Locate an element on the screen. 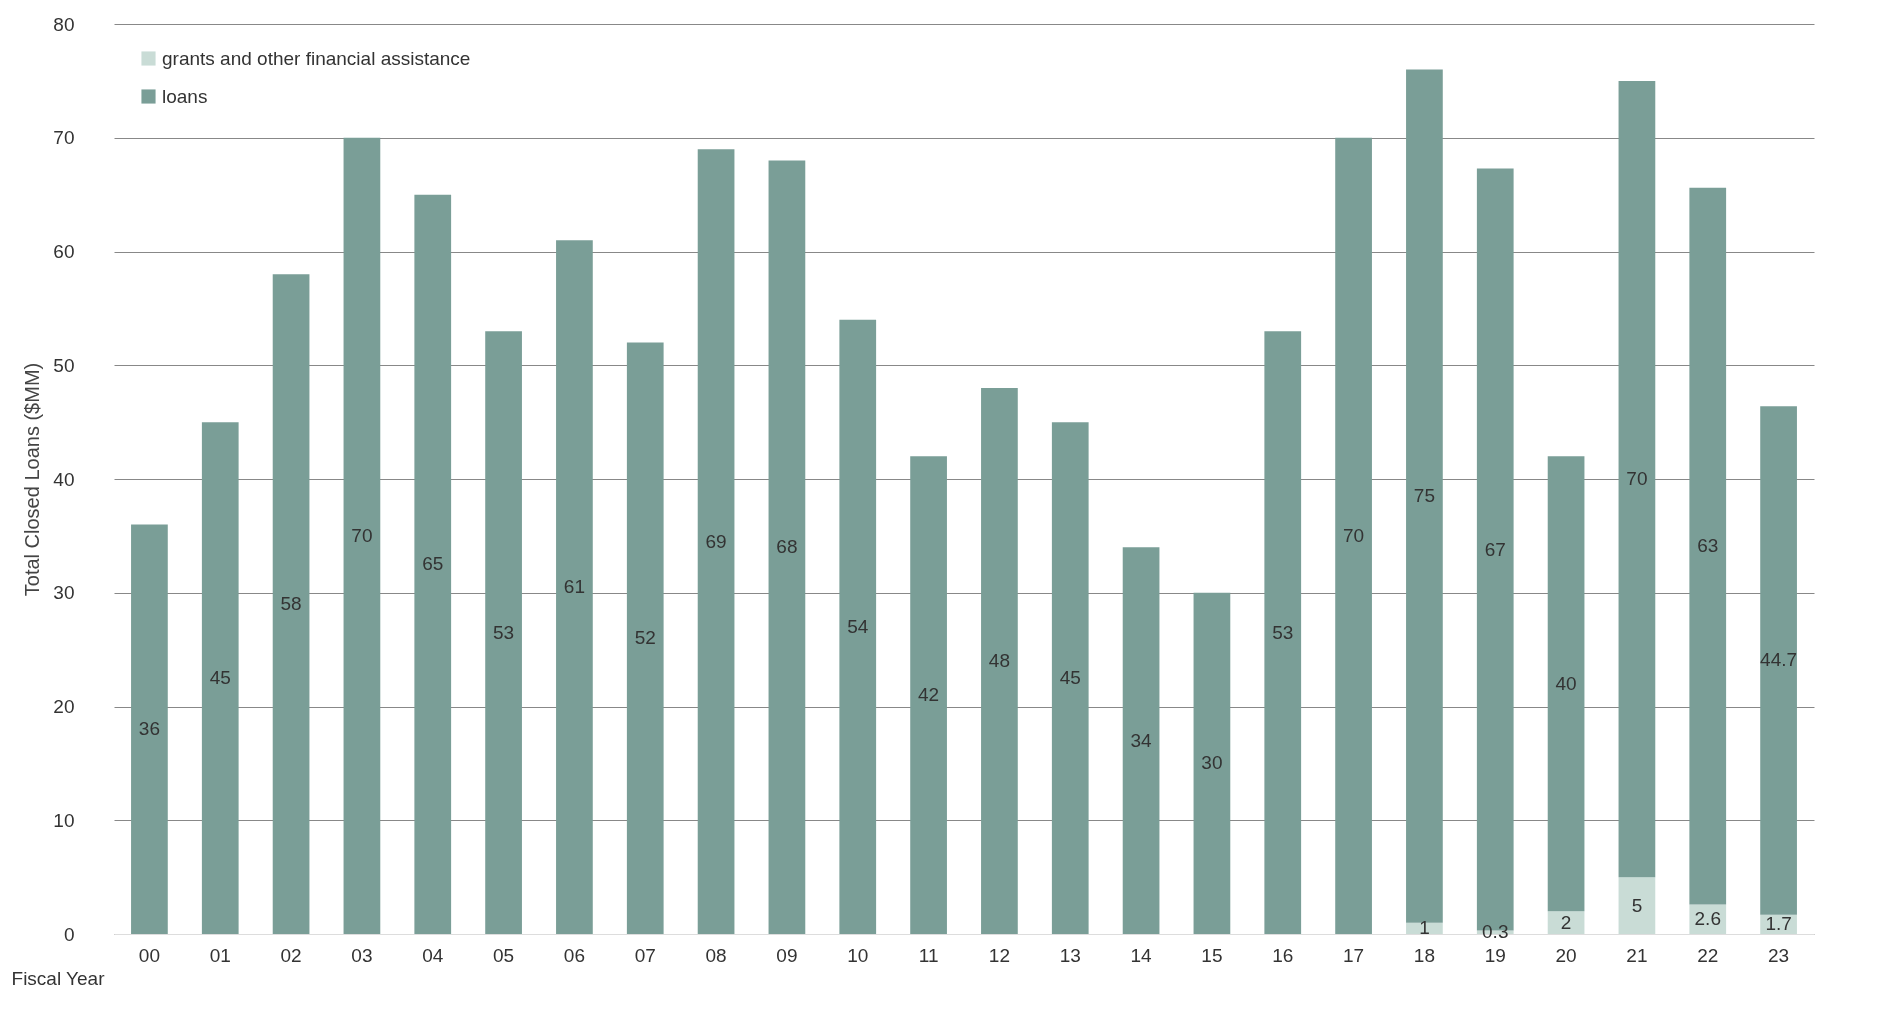 This screenshot has width=1879, height=1011. x-tick-label: 15 is located at coordinates (1212, 955).